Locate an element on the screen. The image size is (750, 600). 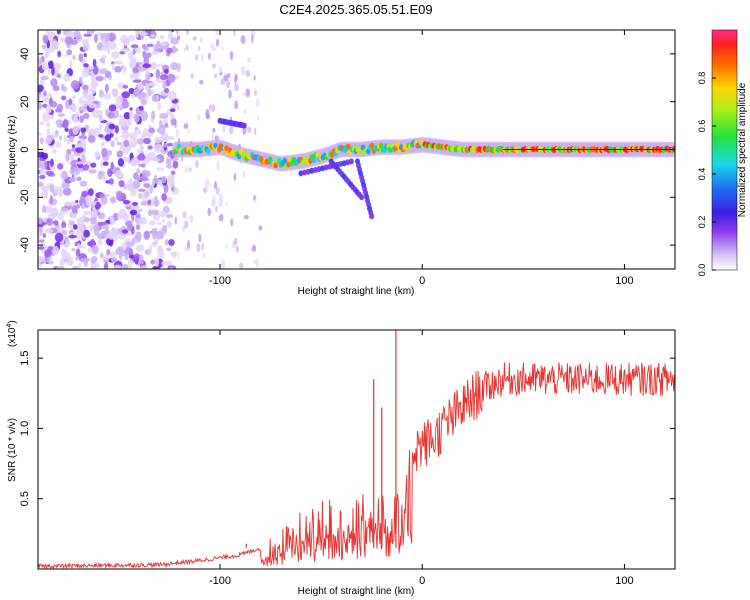
snr-y-tick-label: 1.0 is located at coordinates (25, 428).